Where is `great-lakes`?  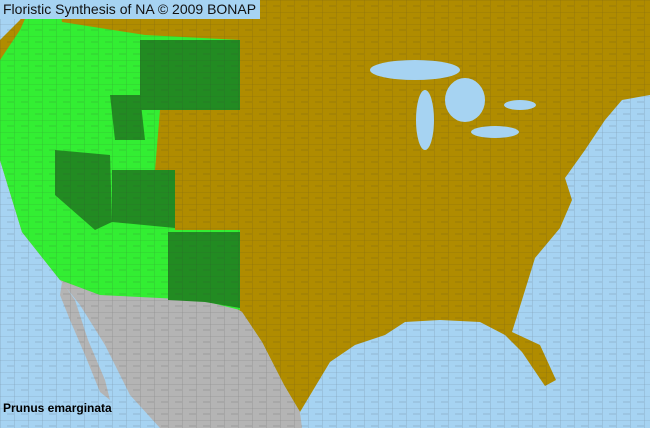 great-lakes is located at coordinates (453, 105).